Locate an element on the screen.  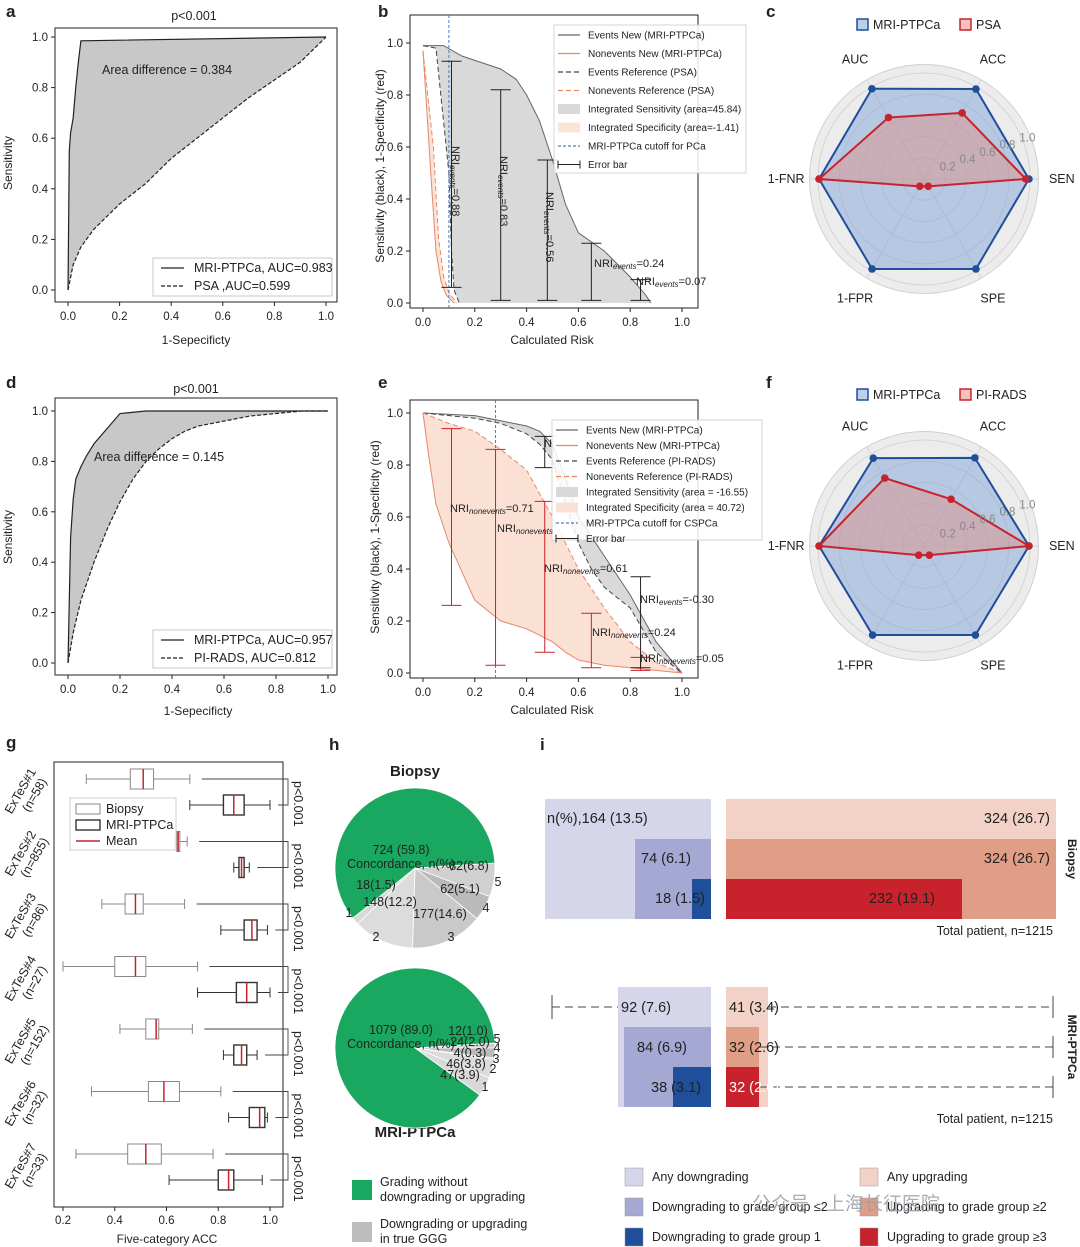
box-biopsy is located at coordinates (130, 966).